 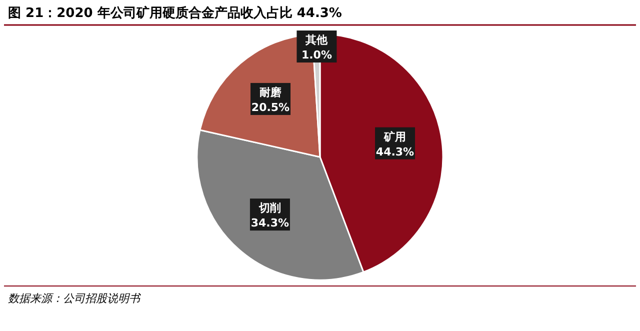 What do you see at coordinates (271, 92) in the screenshot?
I see `slice-label: 耐磨` at bounding box center [271, 92].